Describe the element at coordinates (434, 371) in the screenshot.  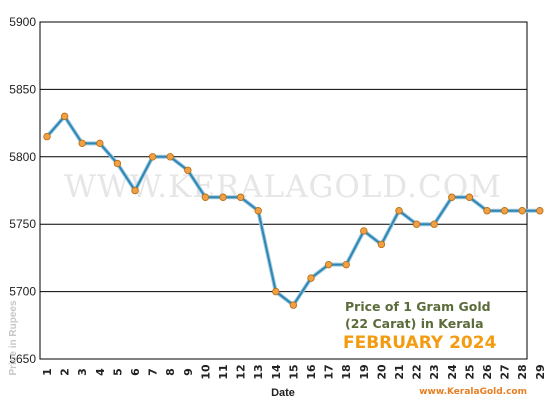
I see `x-tick-label: 23` at that location.